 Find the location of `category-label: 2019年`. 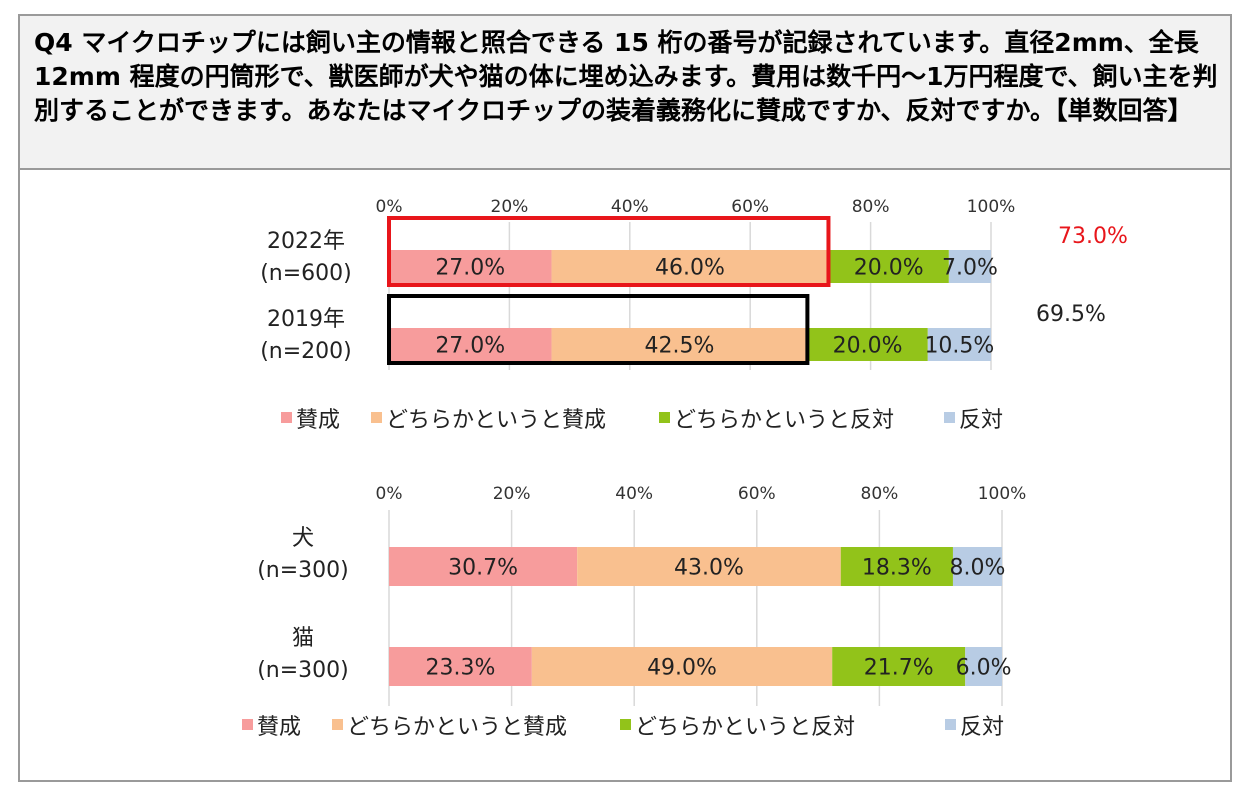

category-label: 2019年 is located at coordinates (306, 319).